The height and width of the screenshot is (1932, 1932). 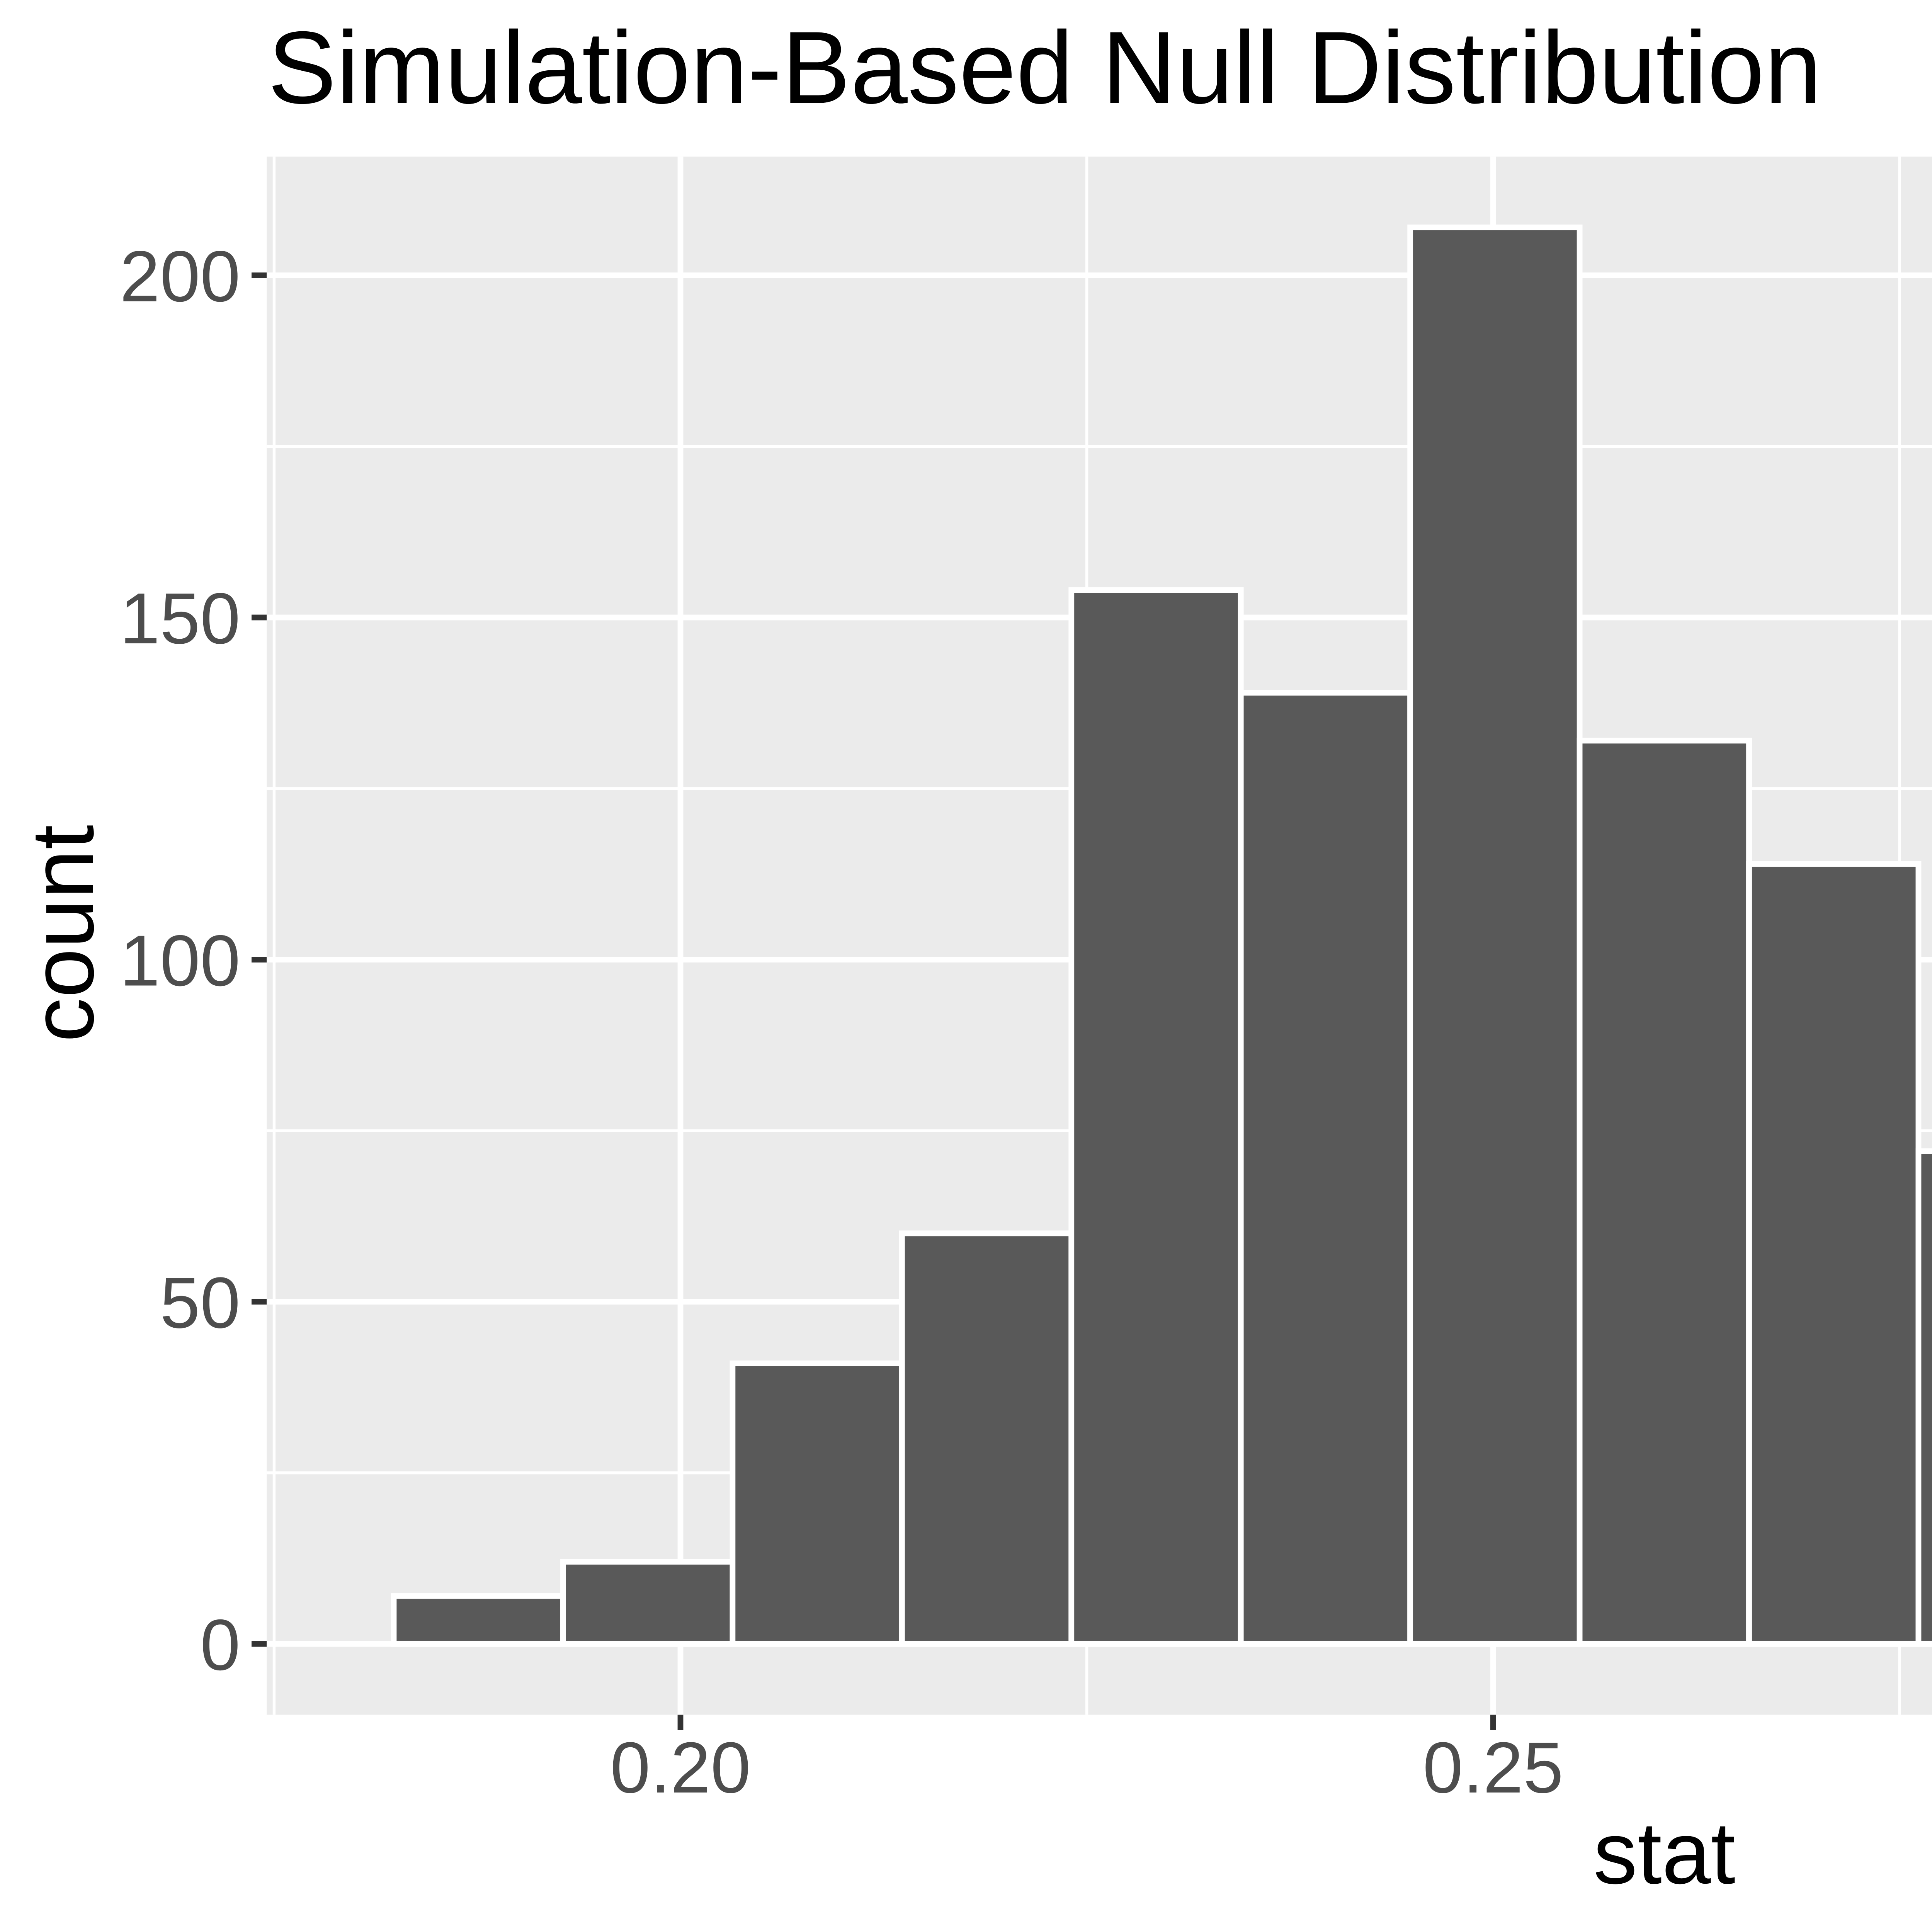 I want to click on svg-text:Simulation-Based Null Distribu: Simulation-Based Null Distribution, so click(x=1044, y=67).